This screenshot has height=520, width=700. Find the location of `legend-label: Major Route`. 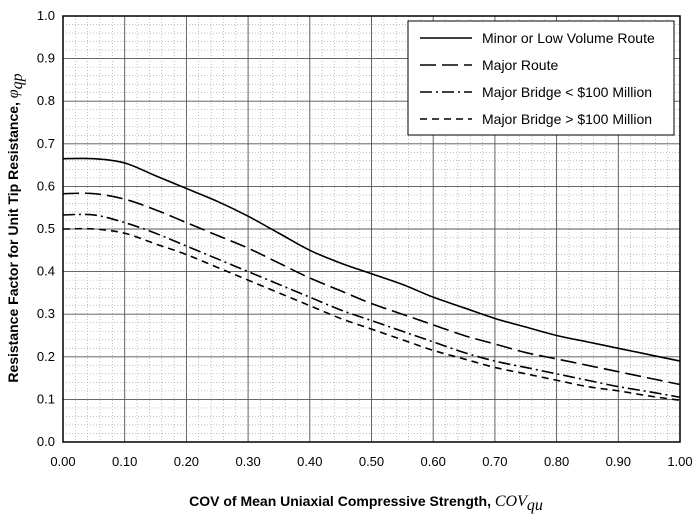

legend-label: Major Route is located at coordinates (520, 65).